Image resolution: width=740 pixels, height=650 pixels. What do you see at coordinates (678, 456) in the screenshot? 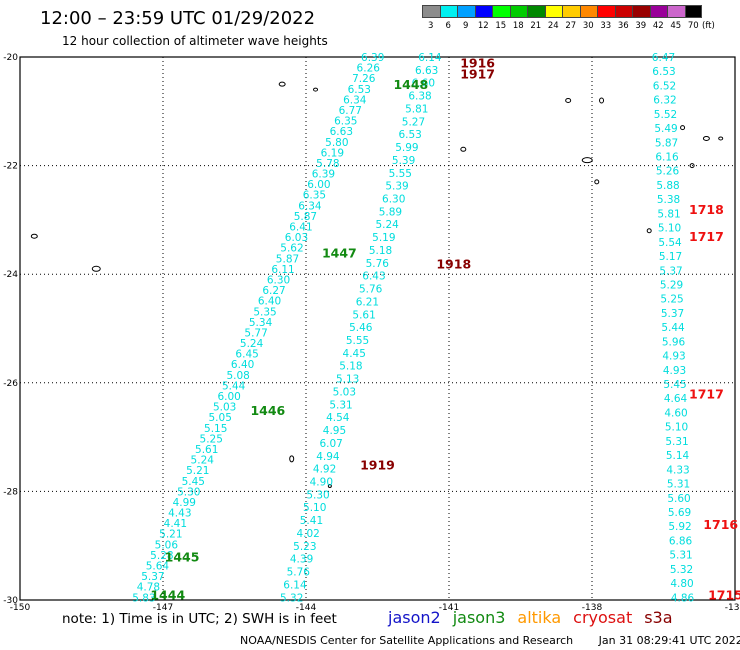
I see `wave-height-value: 5.14` at bounding box center [678, 456].